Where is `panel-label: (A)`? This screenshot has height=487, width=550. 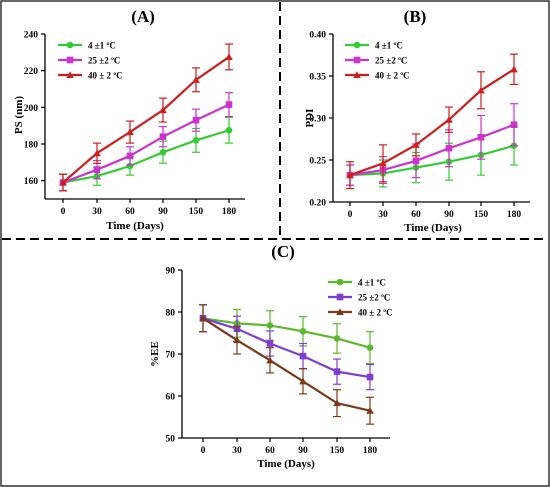 panel-label: (A) is located at coordinates (143, 16).